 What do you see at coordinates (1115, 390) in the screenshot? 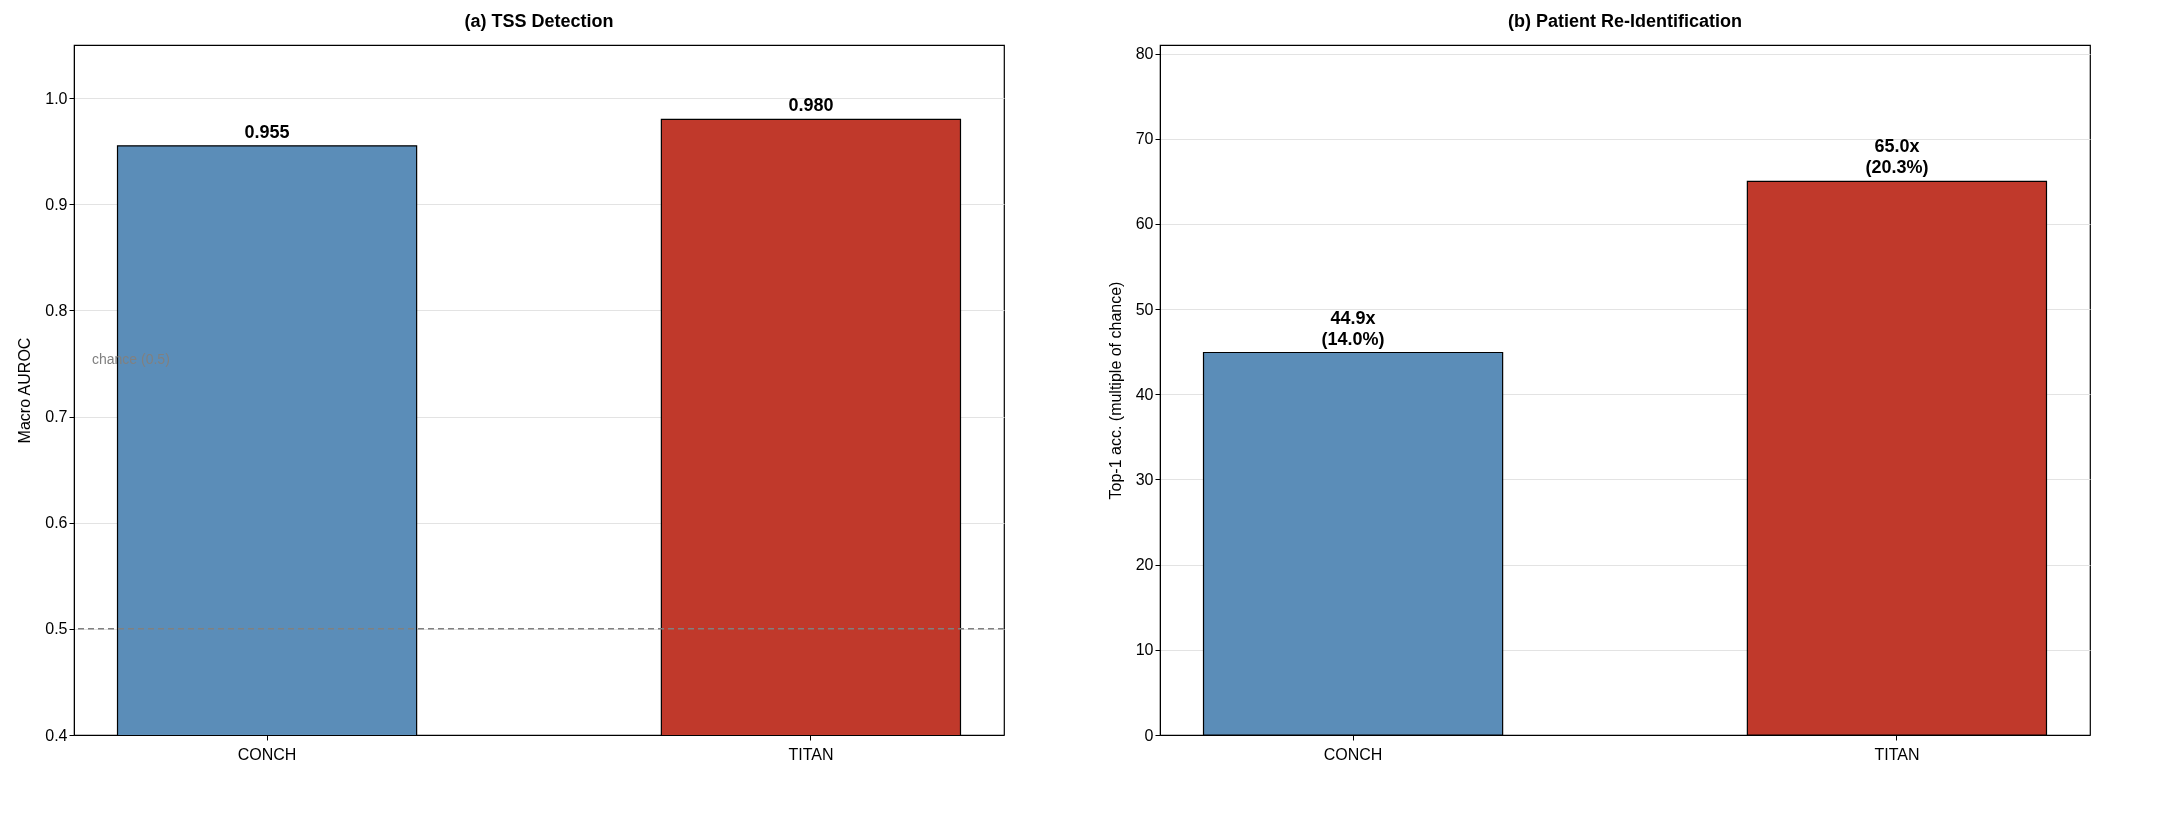
I see `y-axis-title: Top-1 acc. (multiple of chance)` at bounding box center [1115, 390].